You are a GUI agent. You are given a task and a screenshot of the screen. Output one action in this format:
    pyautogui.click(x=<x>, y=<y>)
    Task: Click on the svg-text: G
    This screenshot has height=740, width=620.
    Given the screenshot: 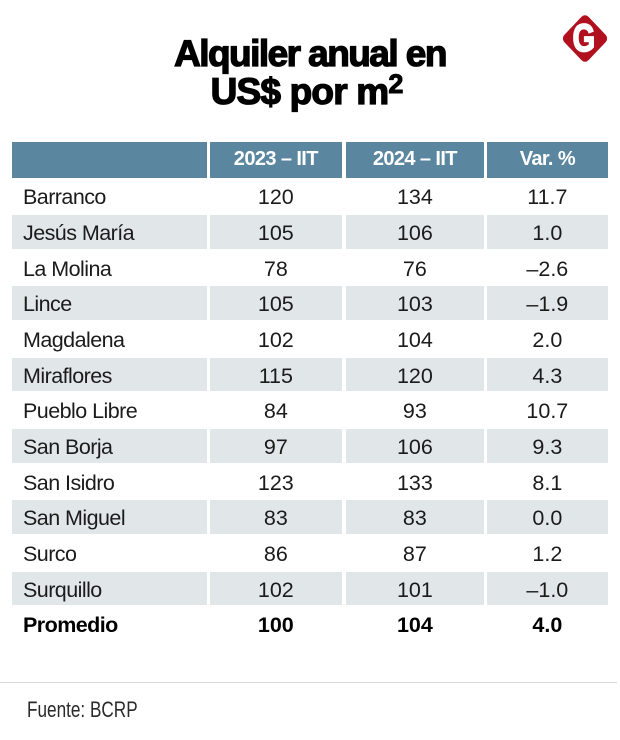 What is the action you would take?
    pyautogui.click(x=584, y=38)
    